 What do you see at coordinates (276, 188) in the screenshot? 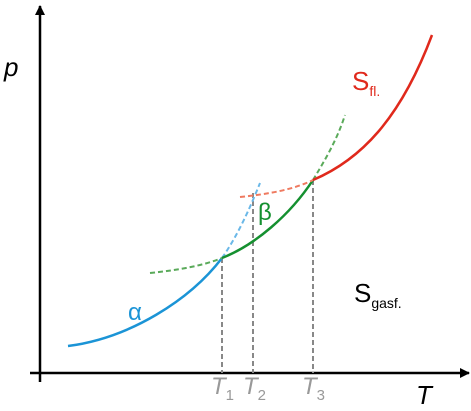
I see `fluid-metastable` at bounding box center [276, 188].